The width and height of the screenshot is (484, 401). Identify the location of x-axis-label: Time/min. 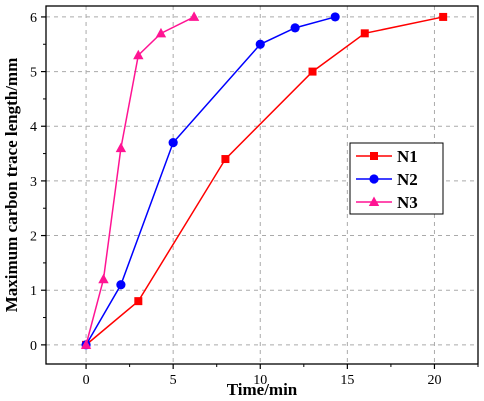
(262, 389).